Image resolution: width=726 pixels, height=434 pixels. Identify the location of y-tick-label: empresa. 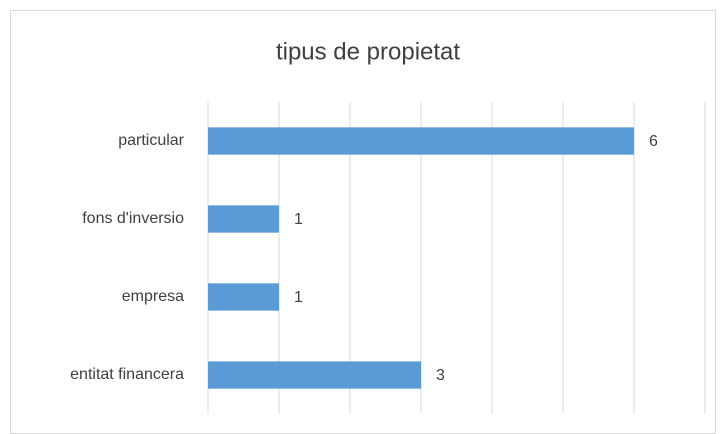
(153, 296).